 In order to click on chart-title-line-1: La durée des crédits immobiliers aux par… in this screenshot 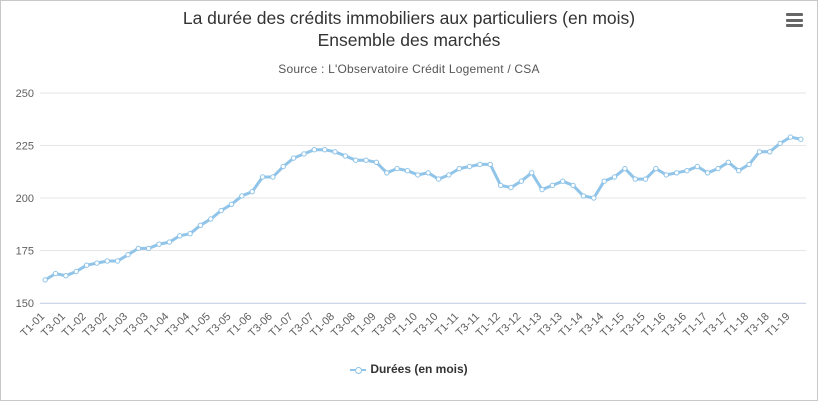, I will do `click(409, 18)`.